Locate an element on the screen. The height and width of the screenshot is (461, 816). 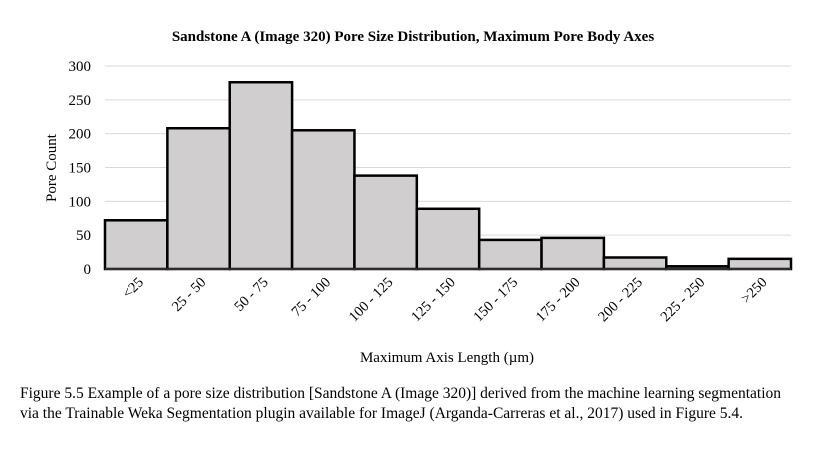
x-tick-label: 25 - 50 is located at coordinates (189, 295).